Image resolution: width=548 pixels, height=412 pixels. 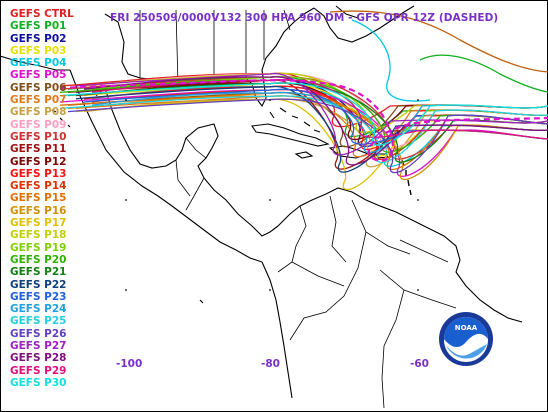 What do you see at coordinates (38, 198) in the screenshot?
I see `legend-item-gefs-p15: GEFS P15` at bounding box center [38, 198].